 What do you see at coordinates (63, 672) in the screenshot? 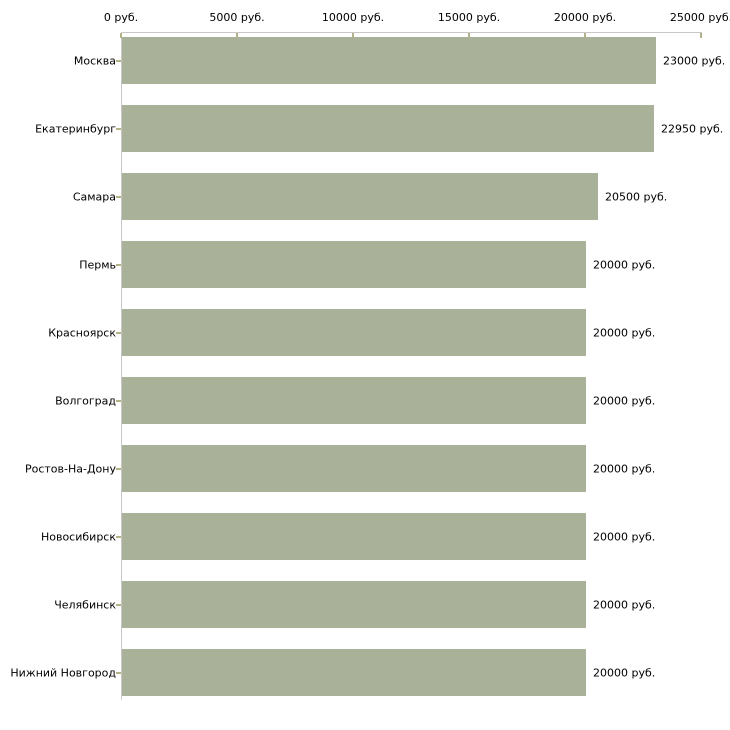
I see `category-label: Нижний Новгород` at bounding box center [63, 672].